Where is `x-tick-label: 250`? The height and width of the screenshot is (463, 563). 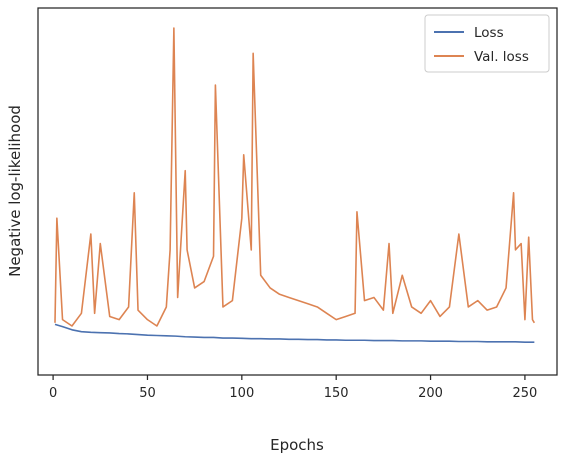
x-tick-label: 250 is located at coordinates (525, 393).